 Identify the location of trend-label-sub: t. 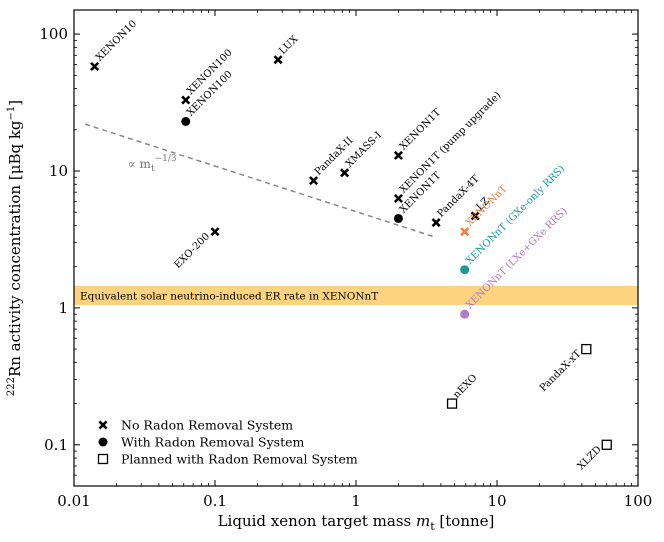
(153, 169).